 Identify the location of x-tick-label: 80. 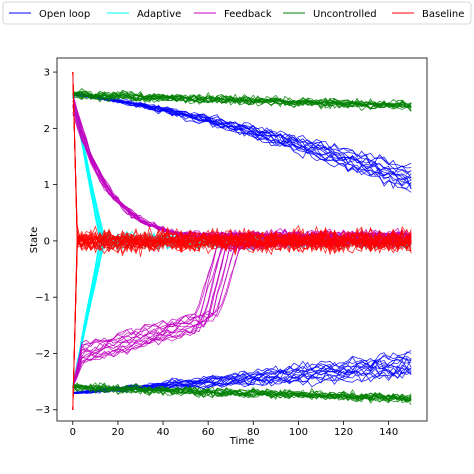
(253, 432).